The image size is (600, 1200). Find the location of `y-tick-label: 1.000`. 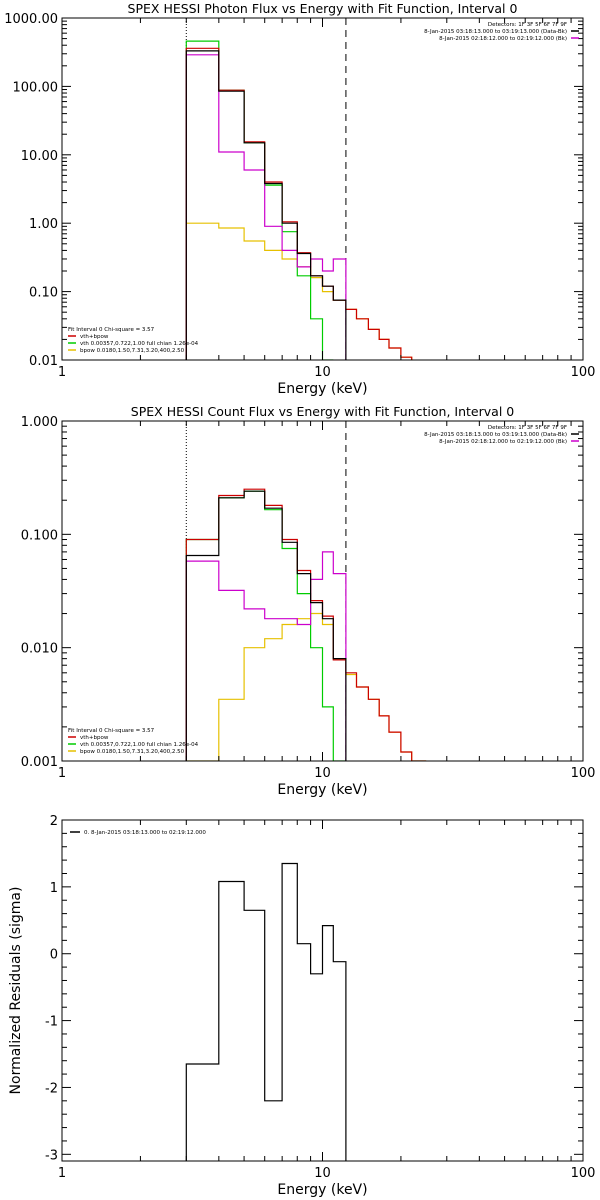

y-tick-label: 1.000 is located at coordinates (39, 422).